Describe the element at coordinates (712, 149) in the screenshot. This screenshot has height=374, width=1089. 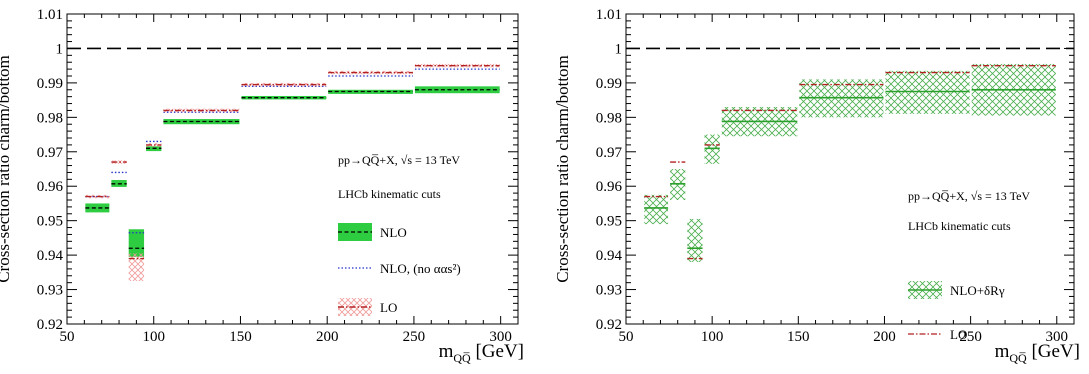
I see `band-band-hatch-s0-b3` at that location.